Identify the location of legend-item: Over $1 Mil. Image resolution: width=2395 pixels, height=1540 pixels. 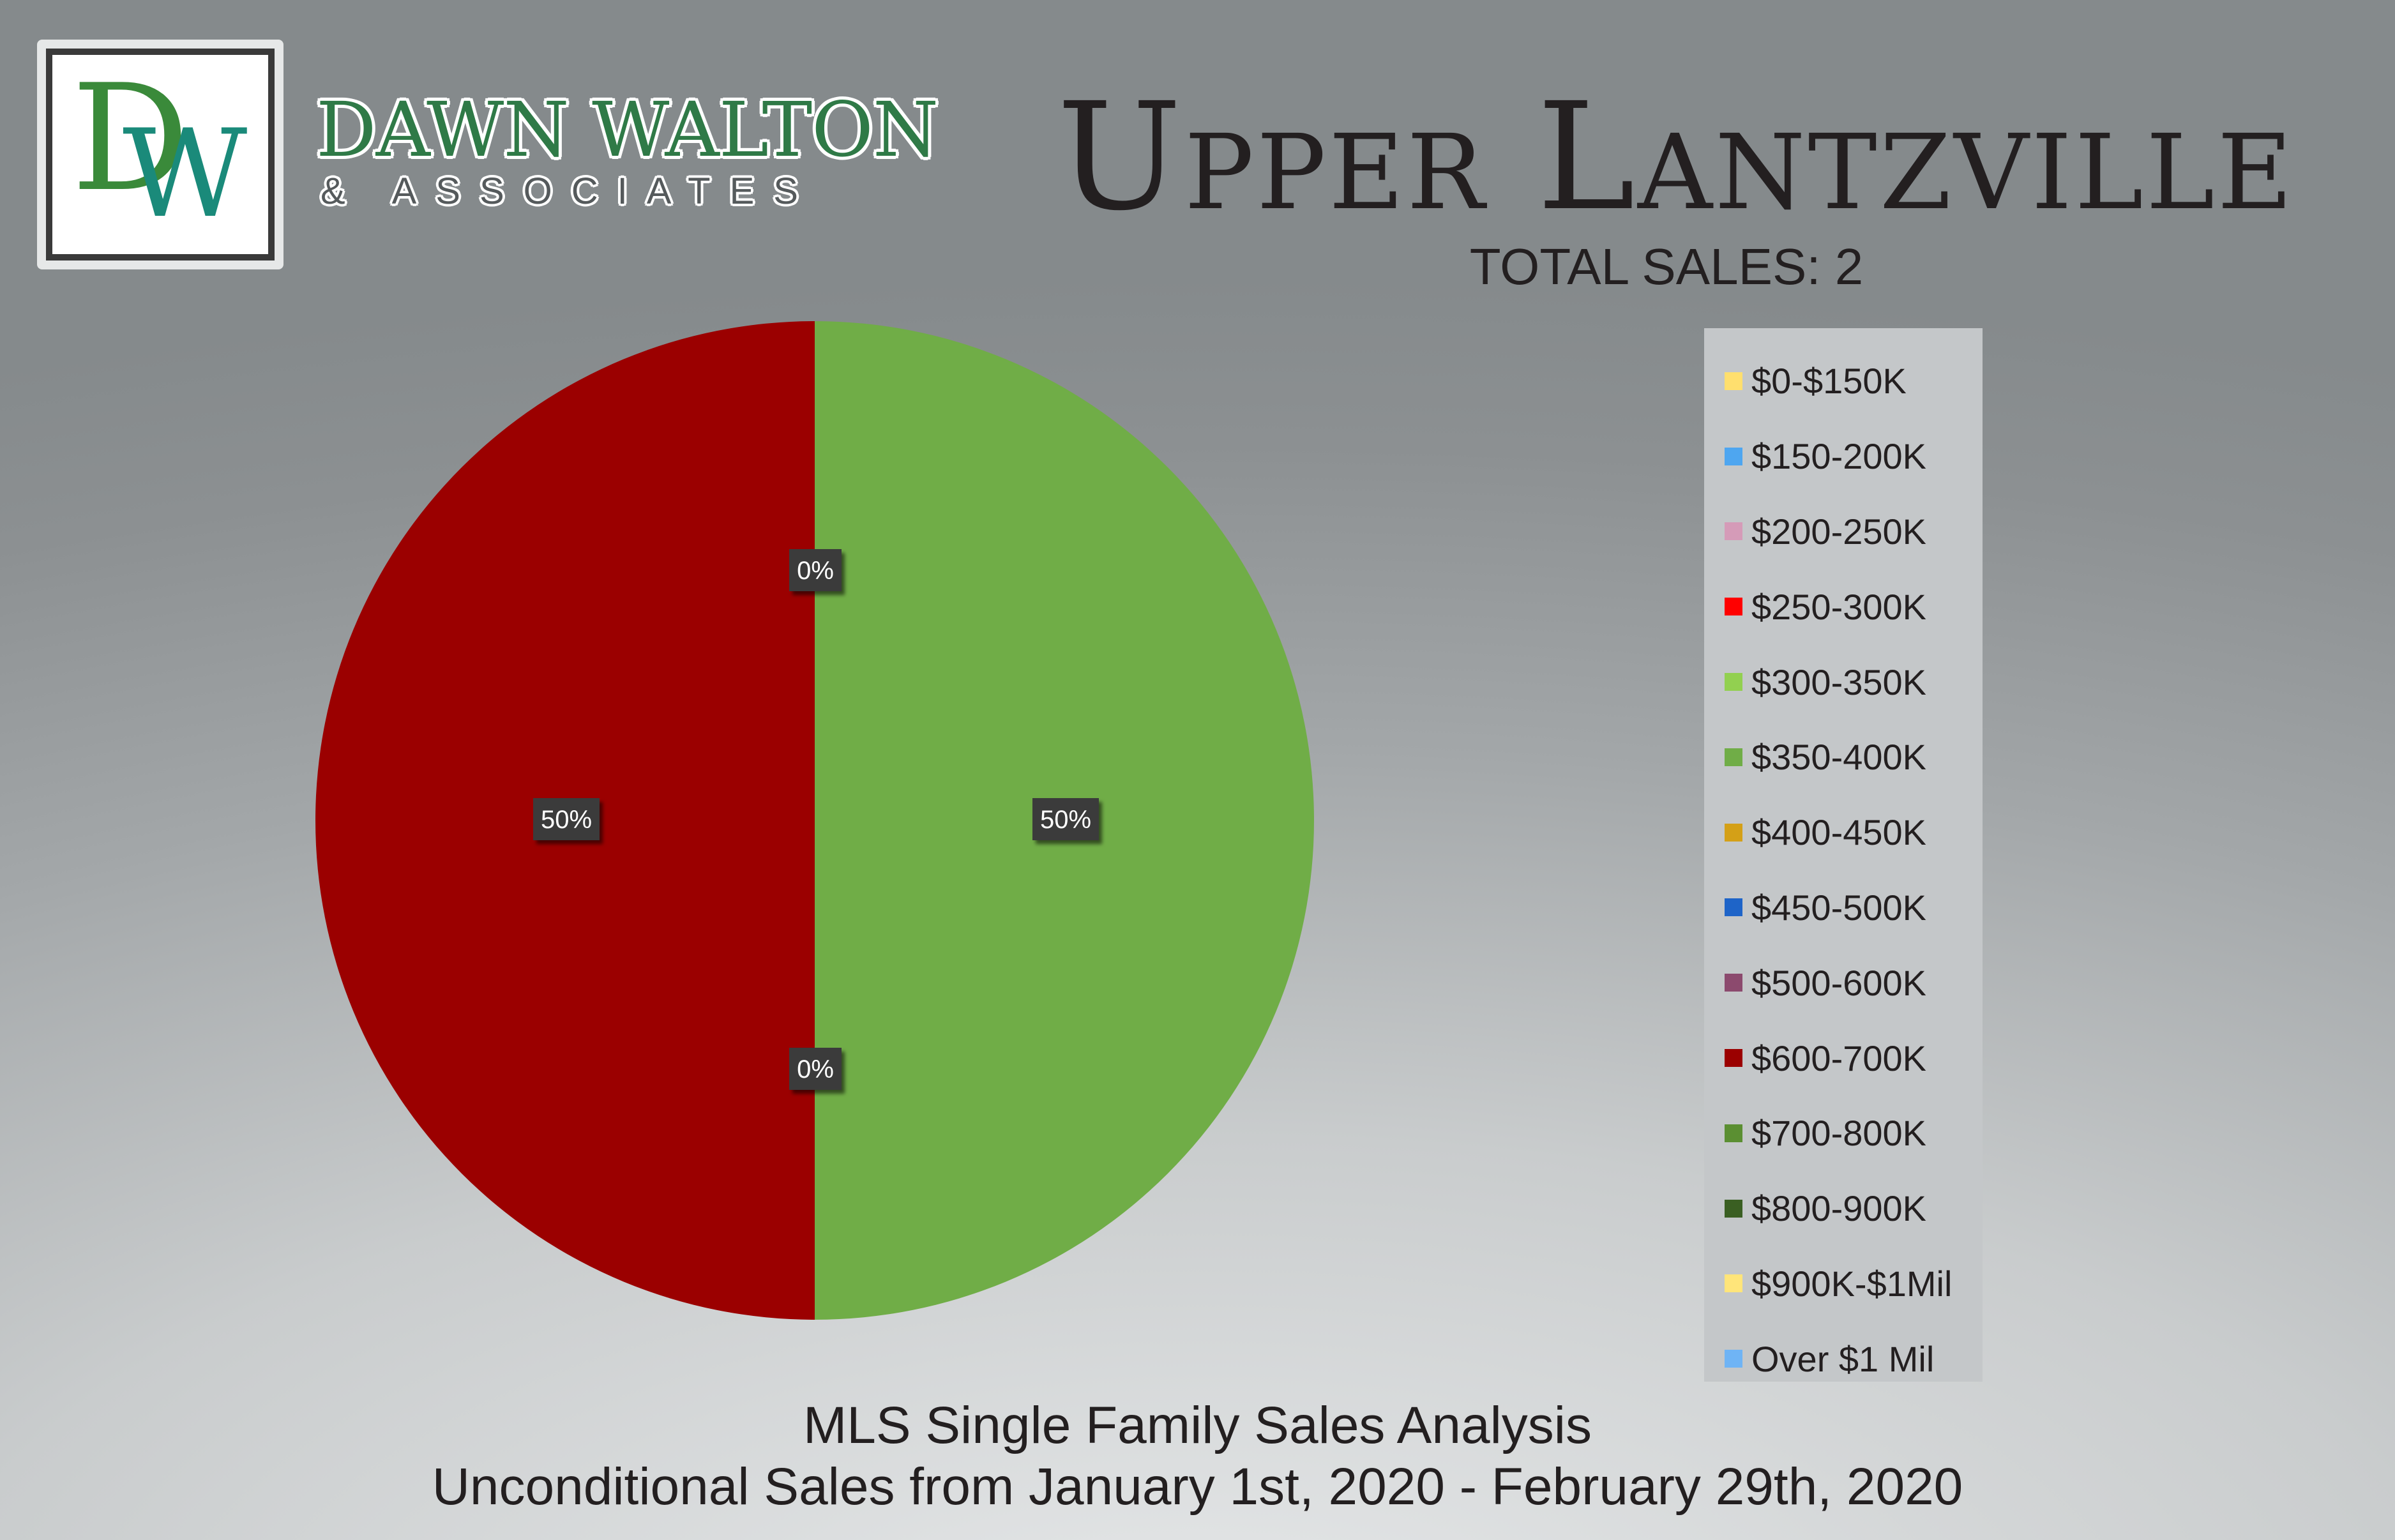
(1843, 1358).